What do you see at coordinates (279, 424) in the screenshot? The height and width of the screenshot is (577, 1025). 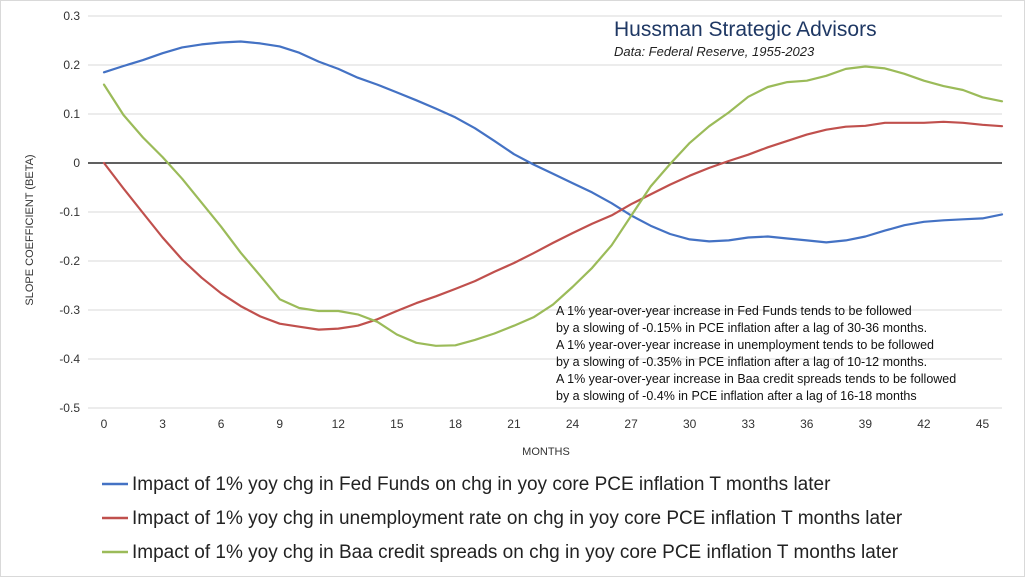 I see `x-tick-label: 9` at bounding box center [279, 424].